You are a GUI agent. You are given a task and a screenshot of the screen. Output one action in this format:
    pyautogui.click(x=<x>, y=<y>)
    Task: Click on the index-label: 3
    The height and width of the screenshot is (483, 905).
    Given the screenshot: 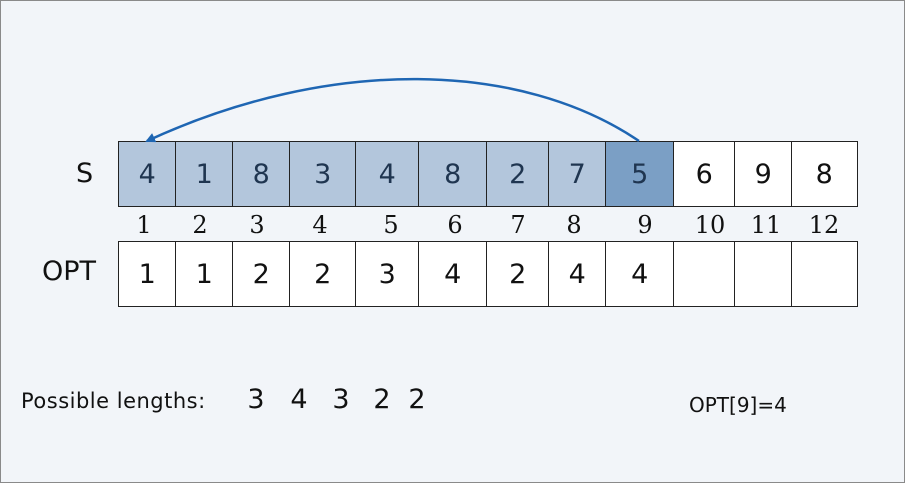 What is the action you would take?
    pyautogui.click(x=257, y=225)
    